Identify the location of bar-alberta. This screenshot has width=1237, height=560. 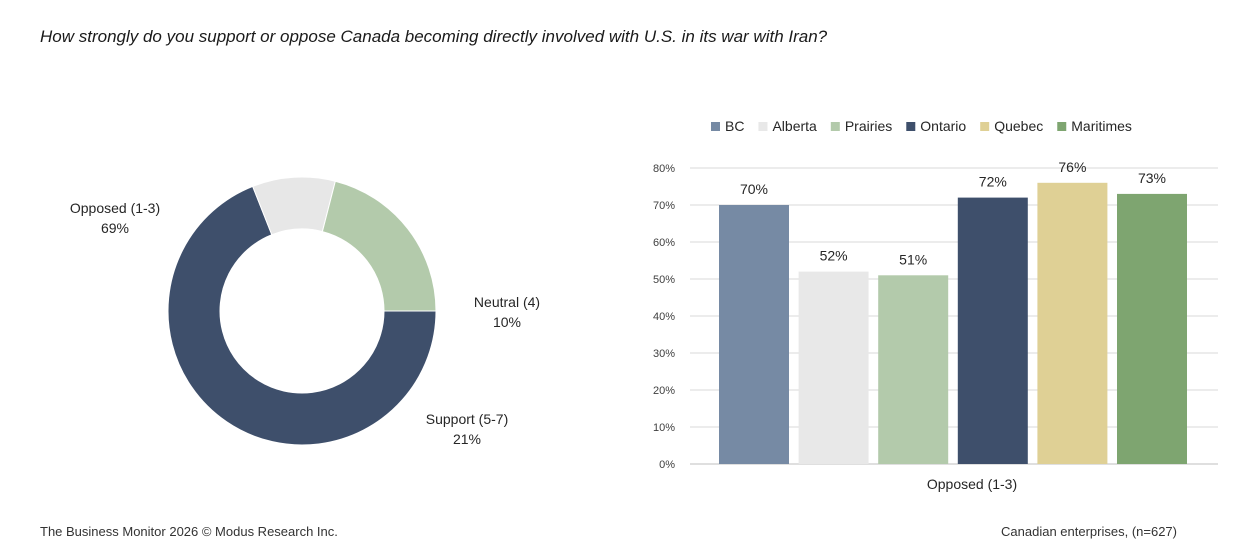
(833, 367).